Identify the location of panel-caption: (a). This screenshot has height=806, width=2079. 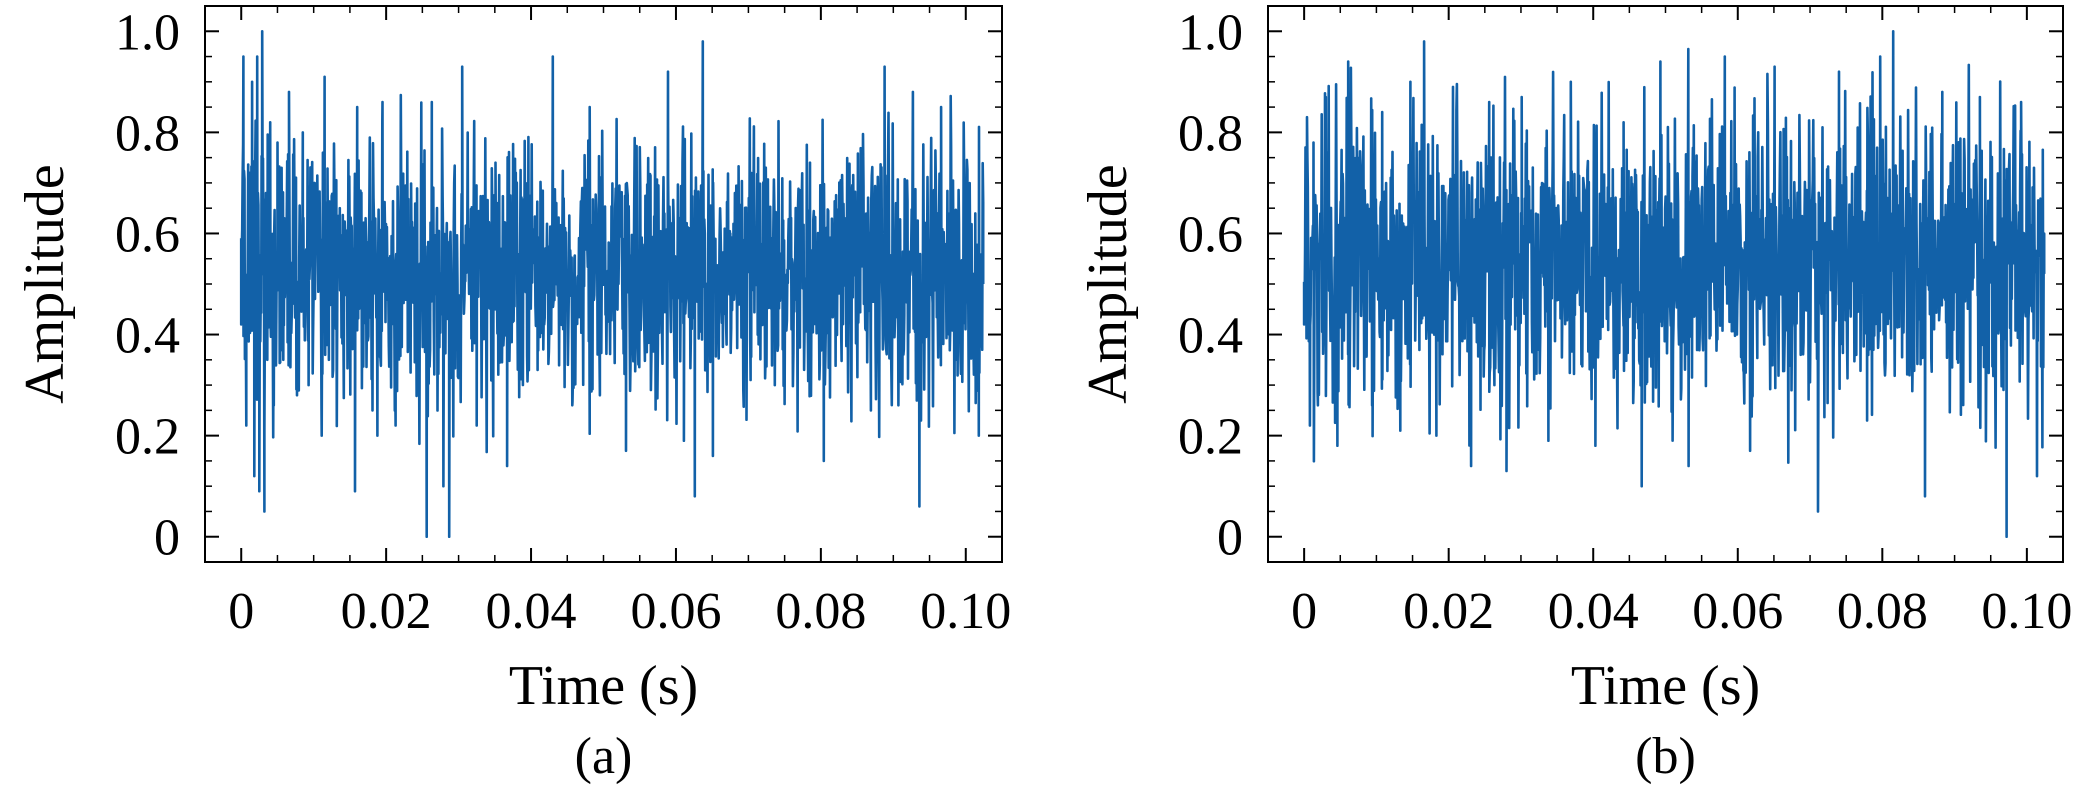
(604, 756).